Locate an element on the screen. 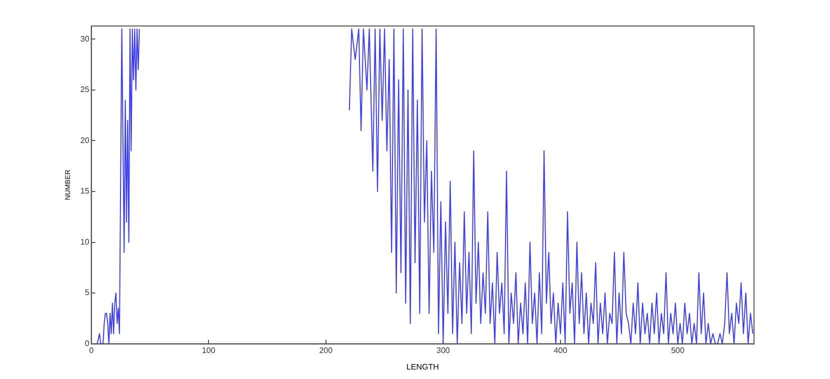  y-tick-label: 0 is located at coordinates (87, 343).